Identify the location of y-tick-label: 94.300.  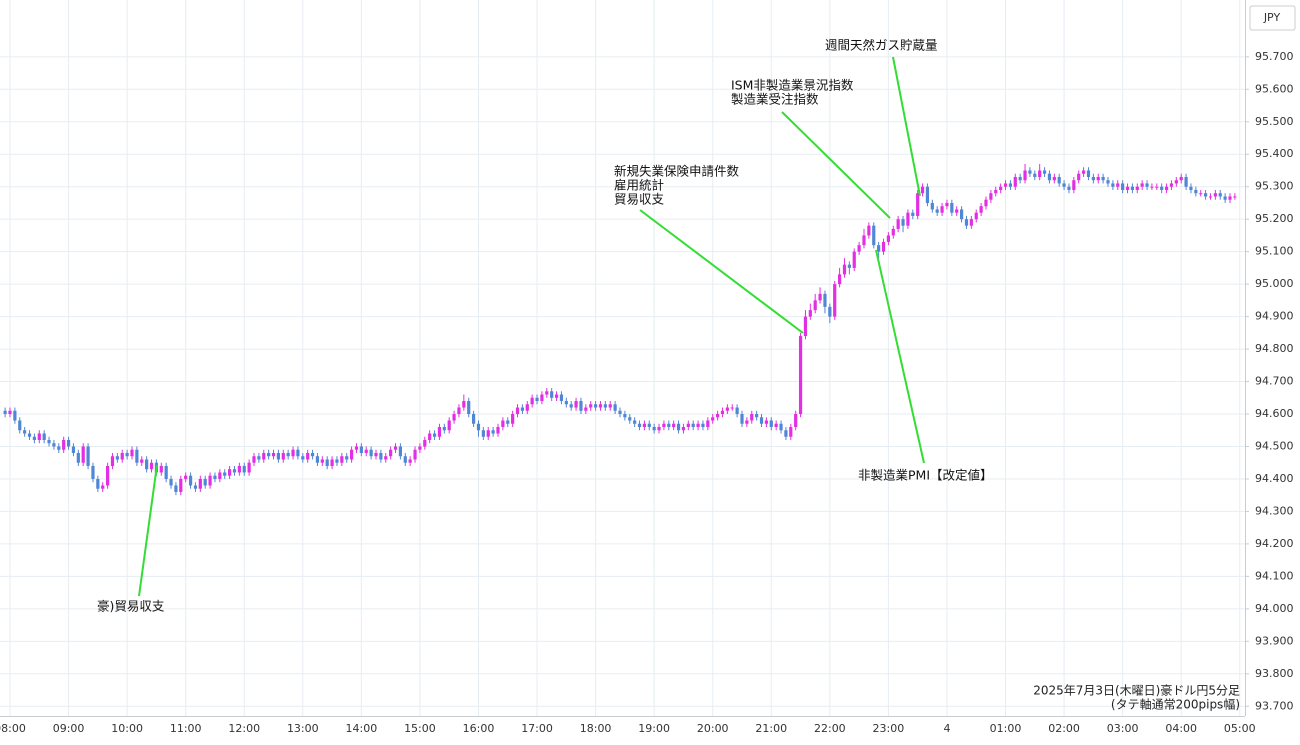
(1274, 510).